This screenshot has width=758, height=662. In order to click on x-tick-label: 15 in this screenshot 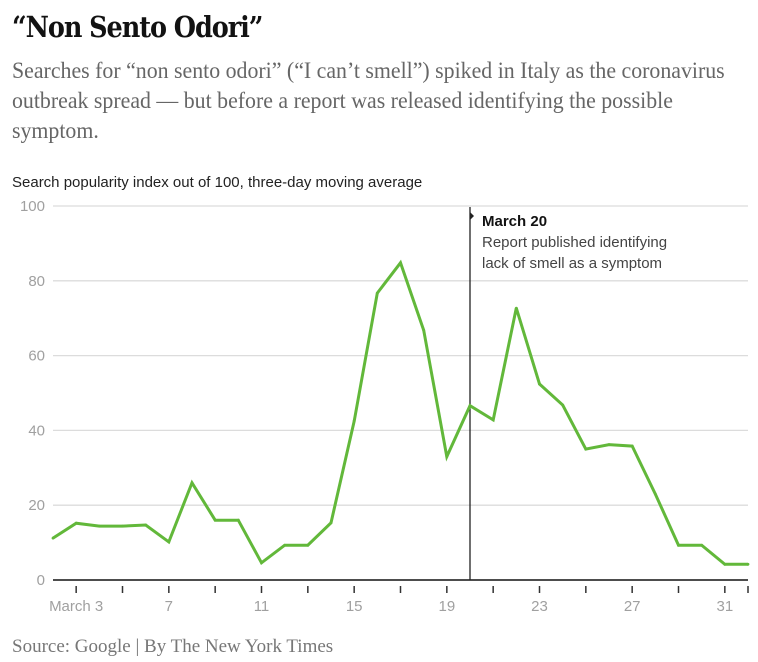, I will do `click(354, 606)`.